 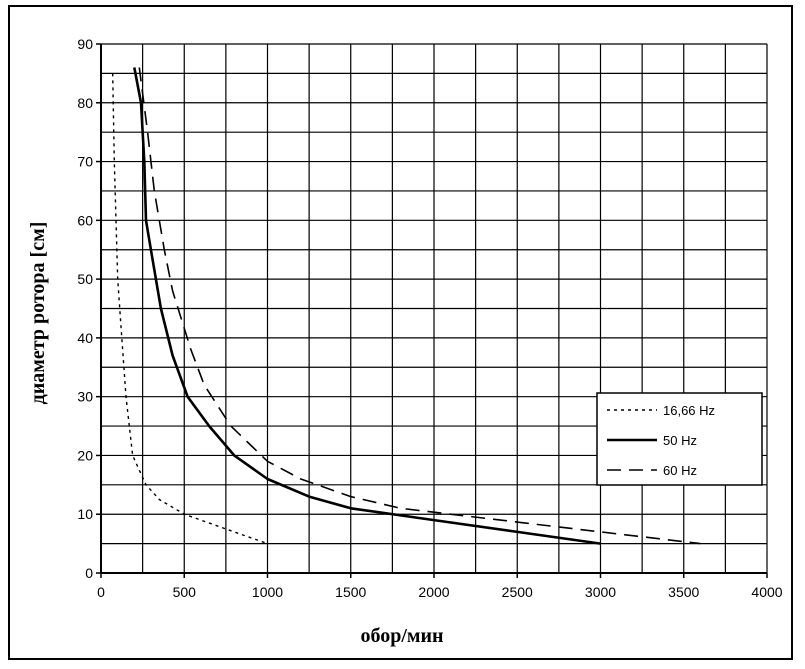 What do you see at coordinates (89, 573) in the screenshot?
I see `y-tick-label: 0` at bounding box center [89, 573].